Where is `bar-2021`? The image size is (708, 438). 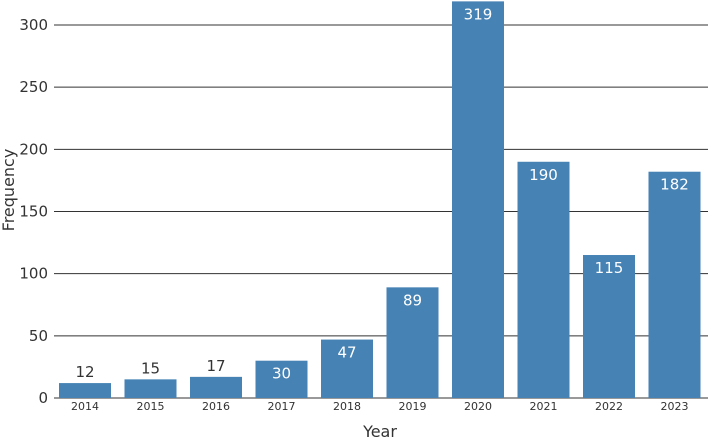
bar-2021 is located at coordinates (543, 279).